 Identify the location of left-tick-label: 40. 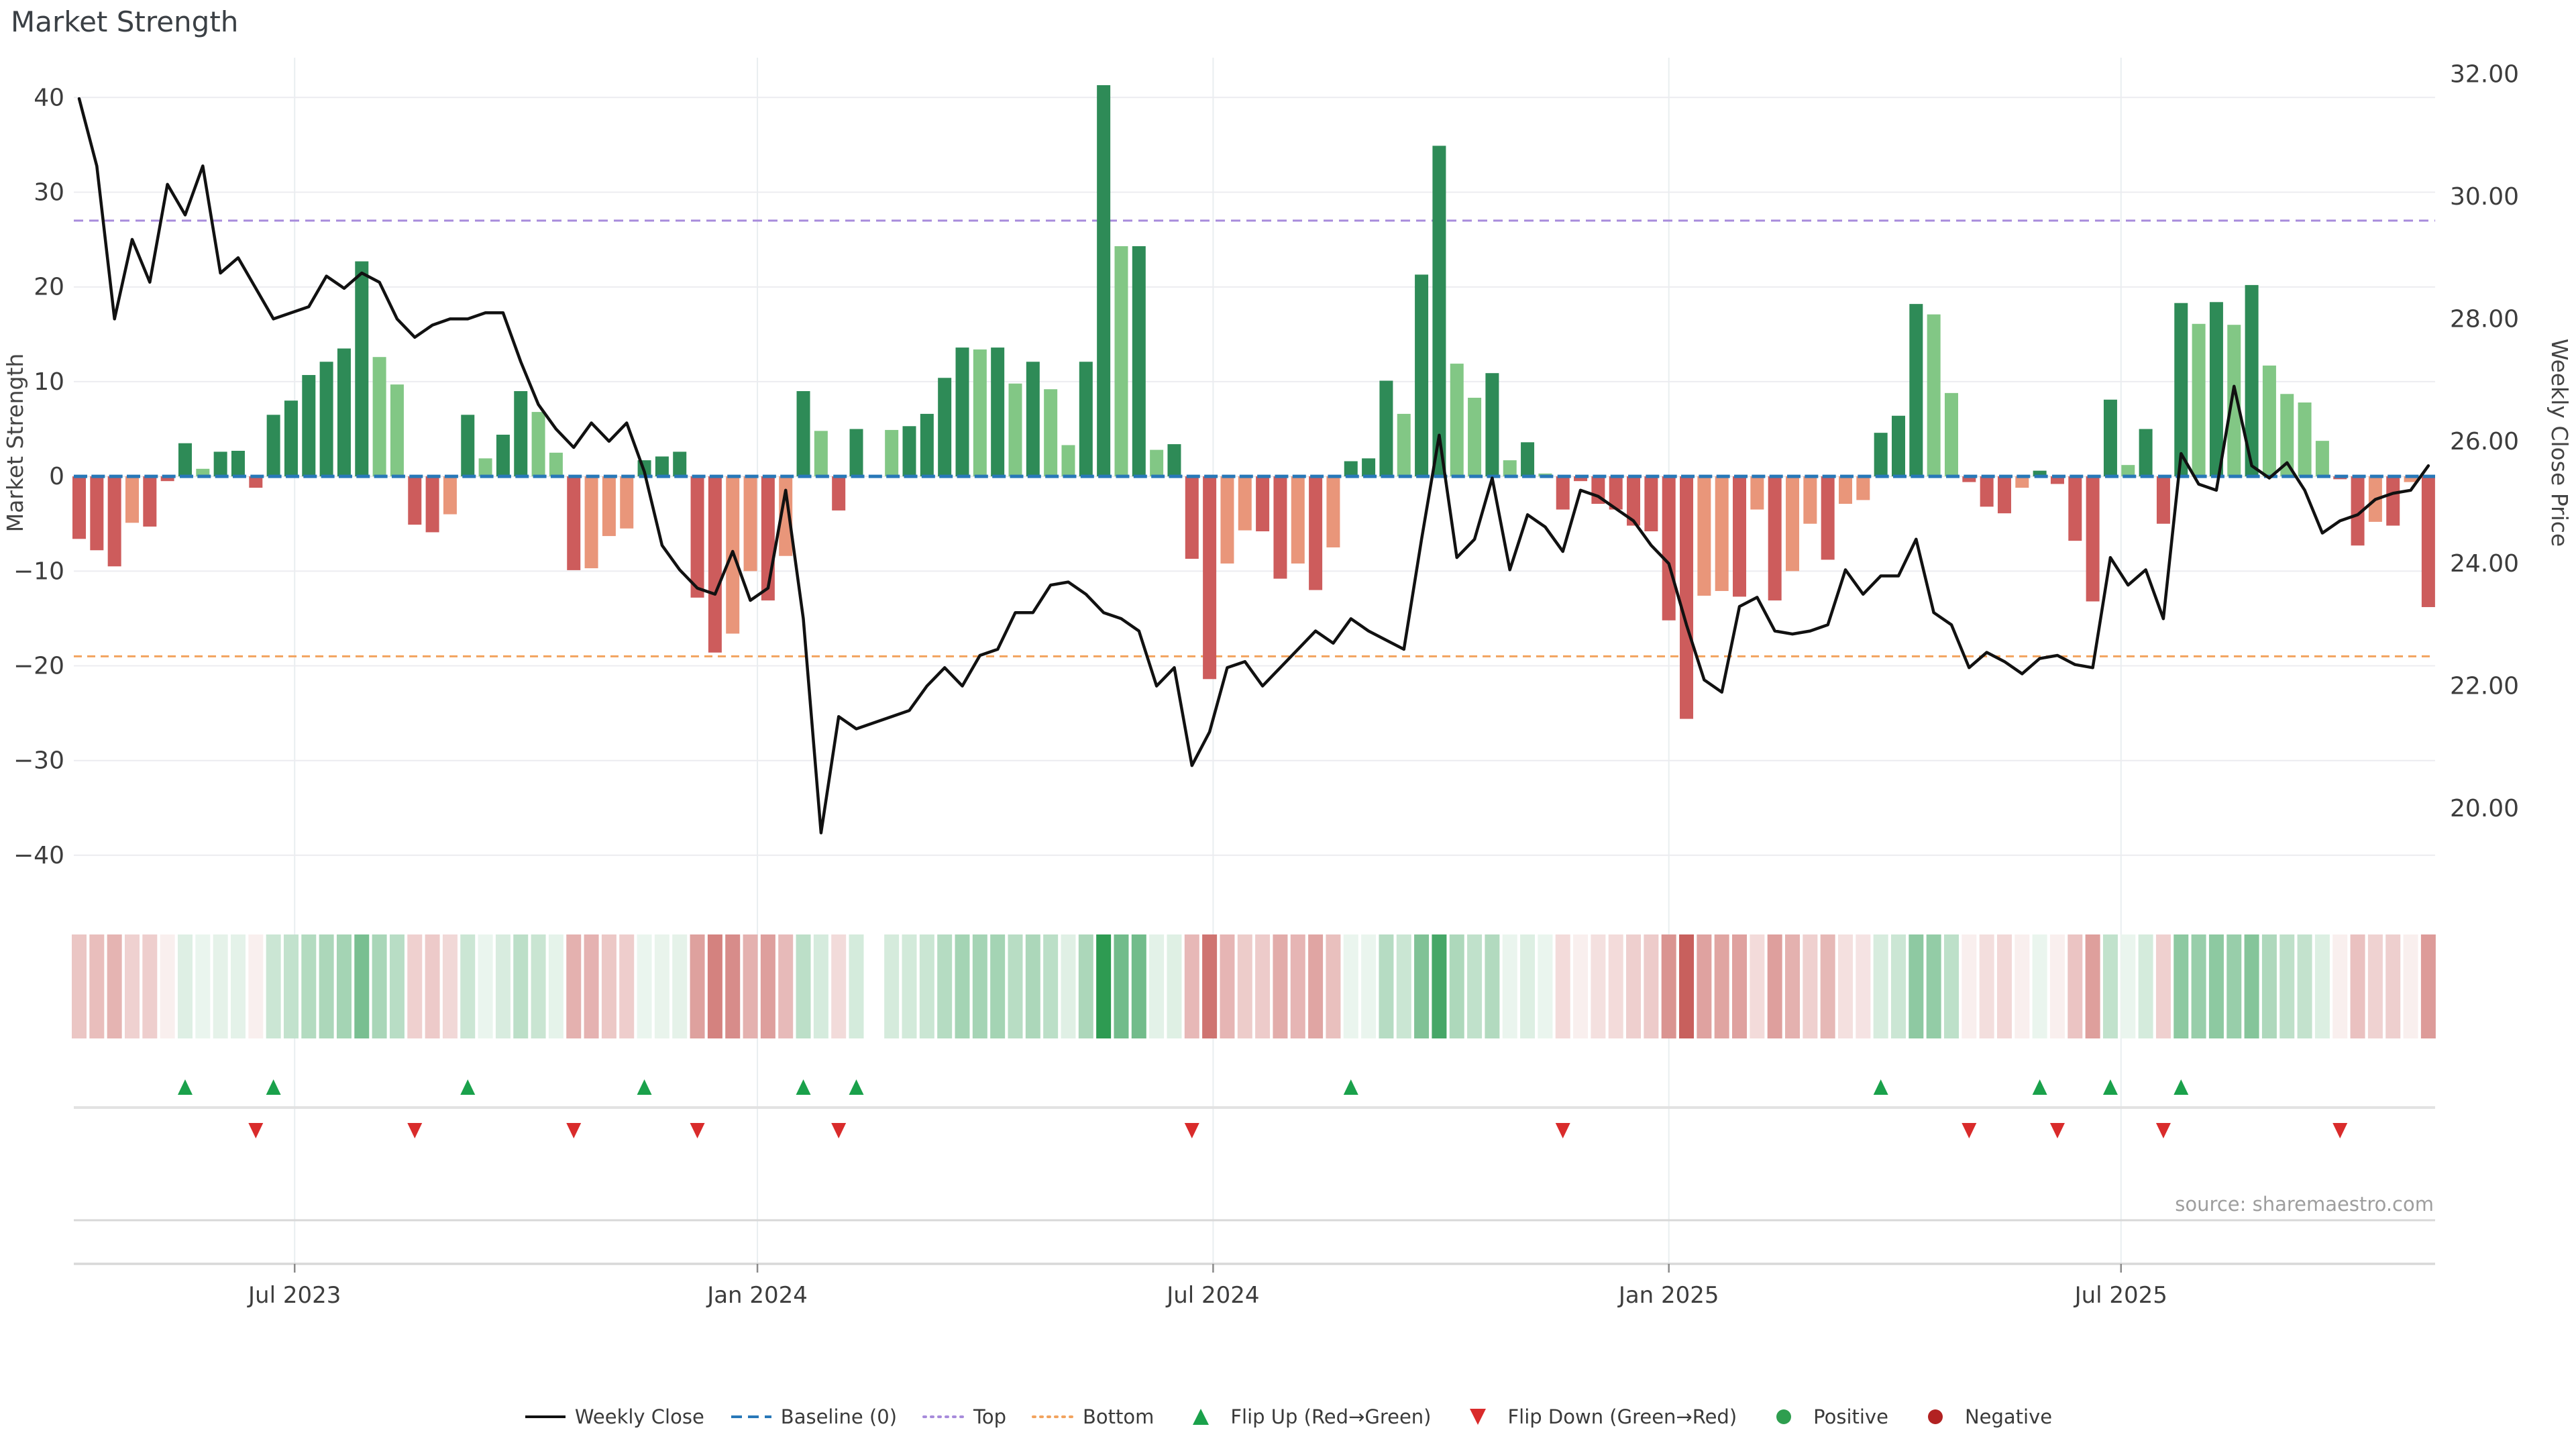
(49, 97).